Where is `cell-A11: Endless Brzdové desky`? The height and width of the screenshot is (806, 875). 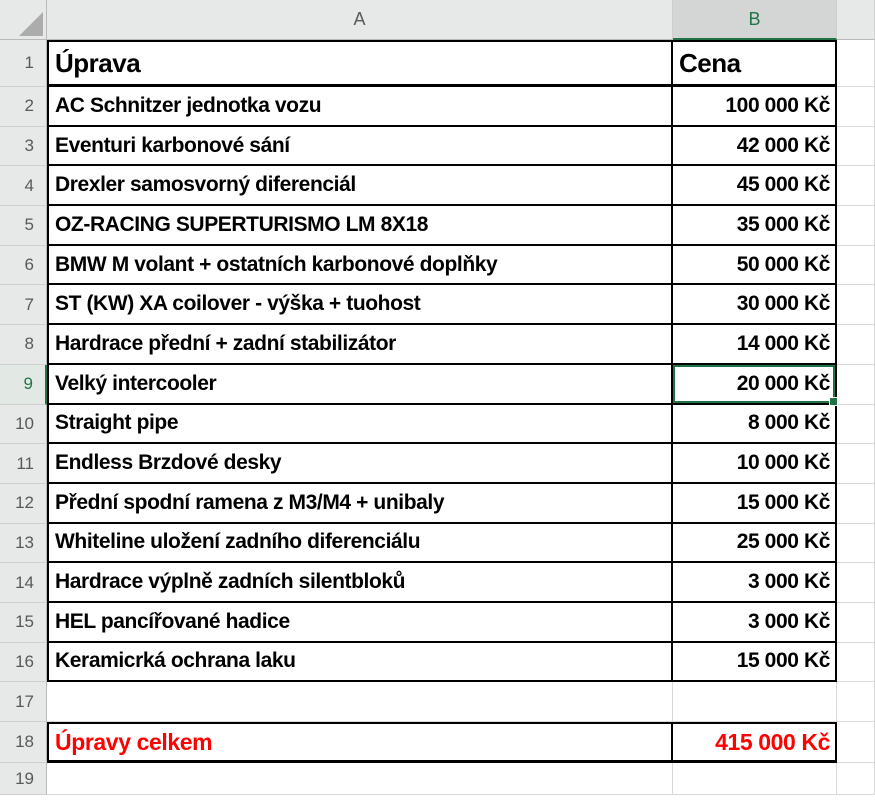 cell-A11: Endless Brzdové desky is located at coordinates (360, 464).